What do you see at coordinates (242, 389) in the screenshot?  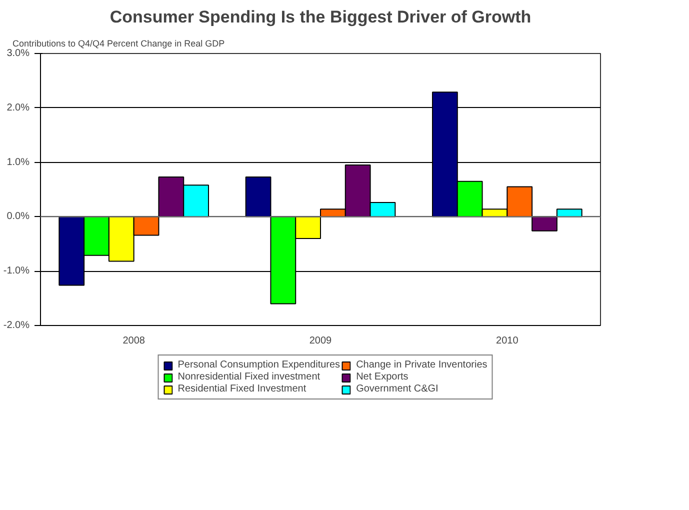 I see `legend-label: Residential Fixed Investment` at bounding box center [242, 389].